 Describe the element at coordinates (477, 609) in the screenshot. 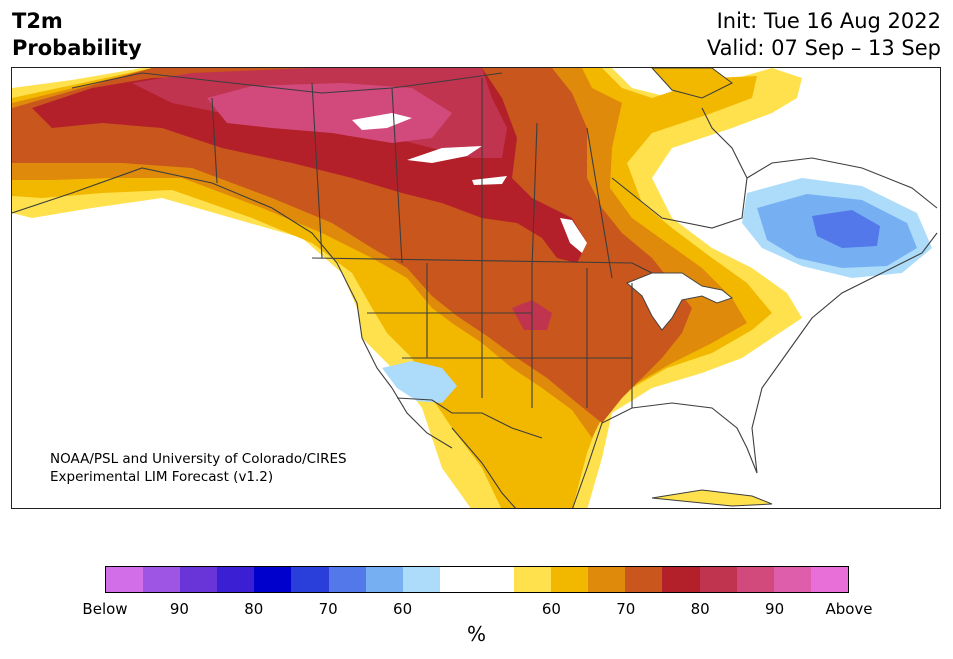

I see `colorbar-labels: Below 90 80 70 60 60 70 80 90 Above` at that location.